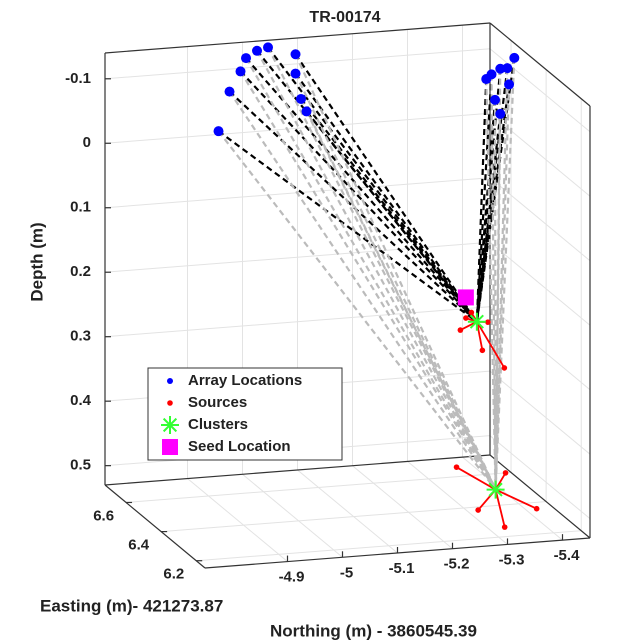 Image resolution: width=633 pixels, height=643 pixels. I want to click on x-tick-label: -5, so click(346, 572).